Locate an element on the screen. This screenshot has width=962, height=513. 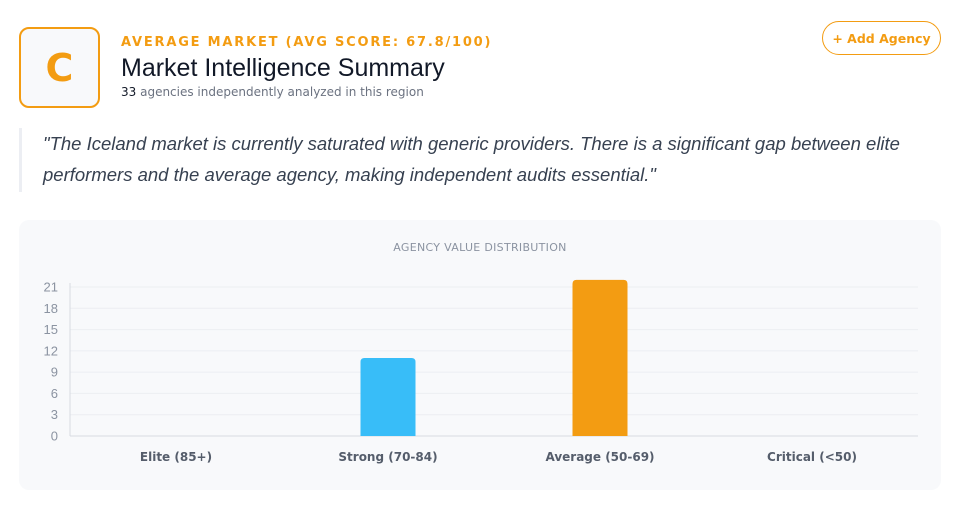
x-tick-label: Elite (85+) is located at coordinates (176, 457).